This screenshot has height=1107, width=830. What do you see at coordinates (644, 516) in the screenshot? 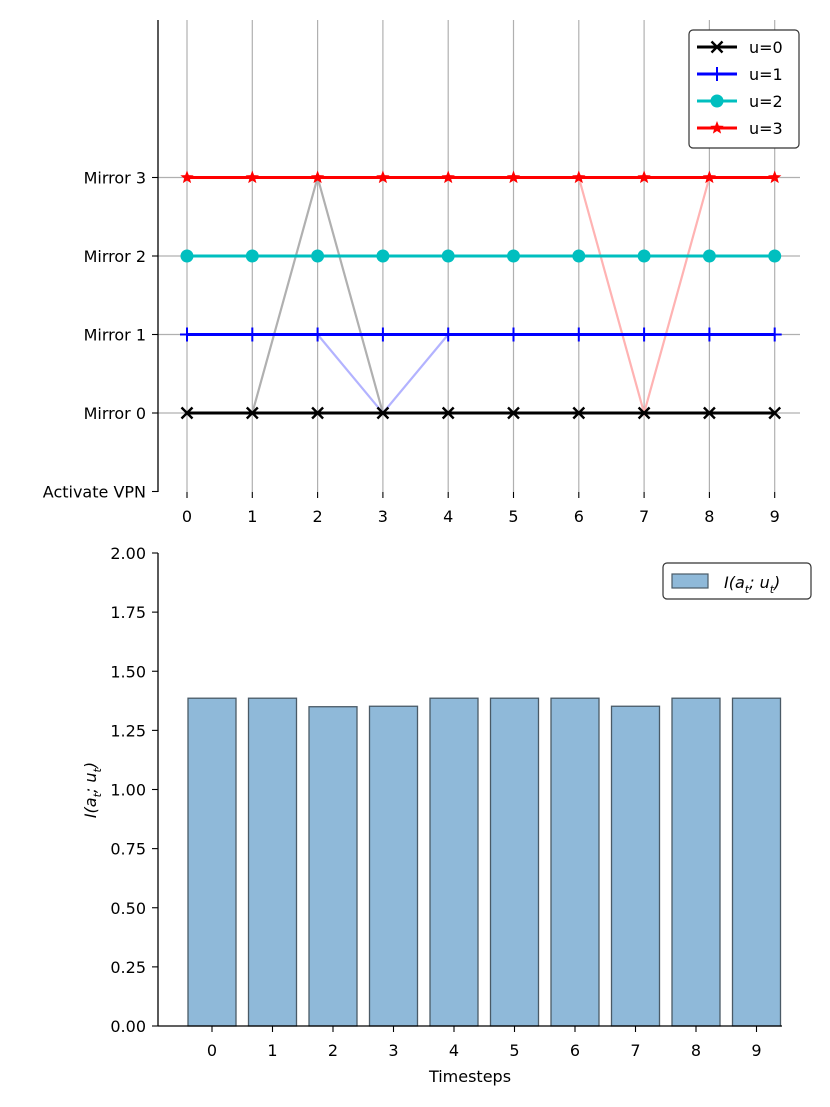
I see `top-x-tick-label: 7` at bounding box center [644, 516].